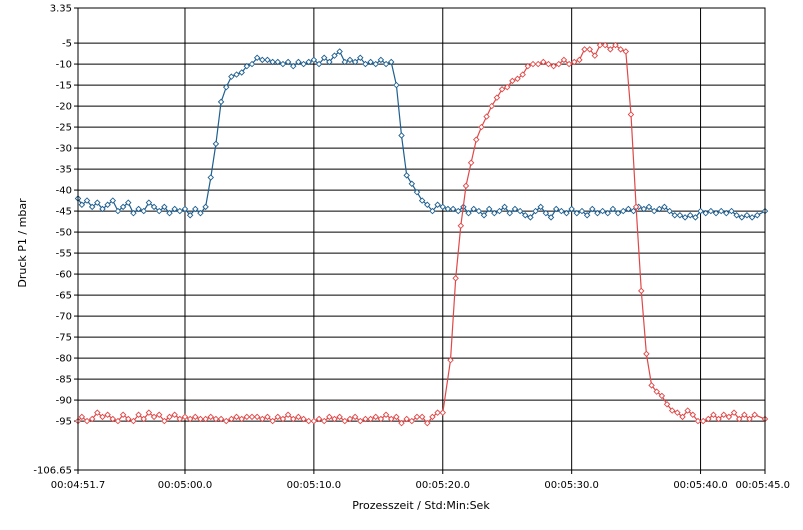  What do you see at coordinates (64, 254) in the screenshot?
I see `y-tick-label: -55` at bounding box center [64, 254].